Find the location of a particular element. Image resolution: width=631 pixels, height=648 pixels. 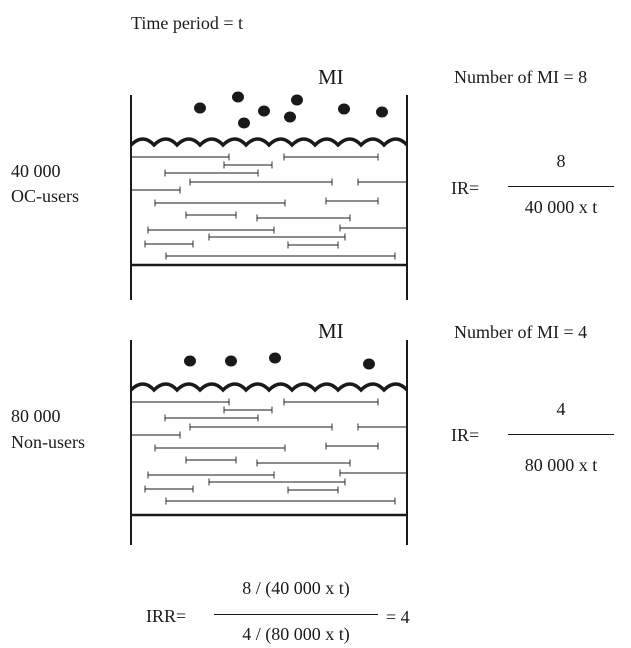

group-name-non-users: Non-users is located at coordinates (48, 442).